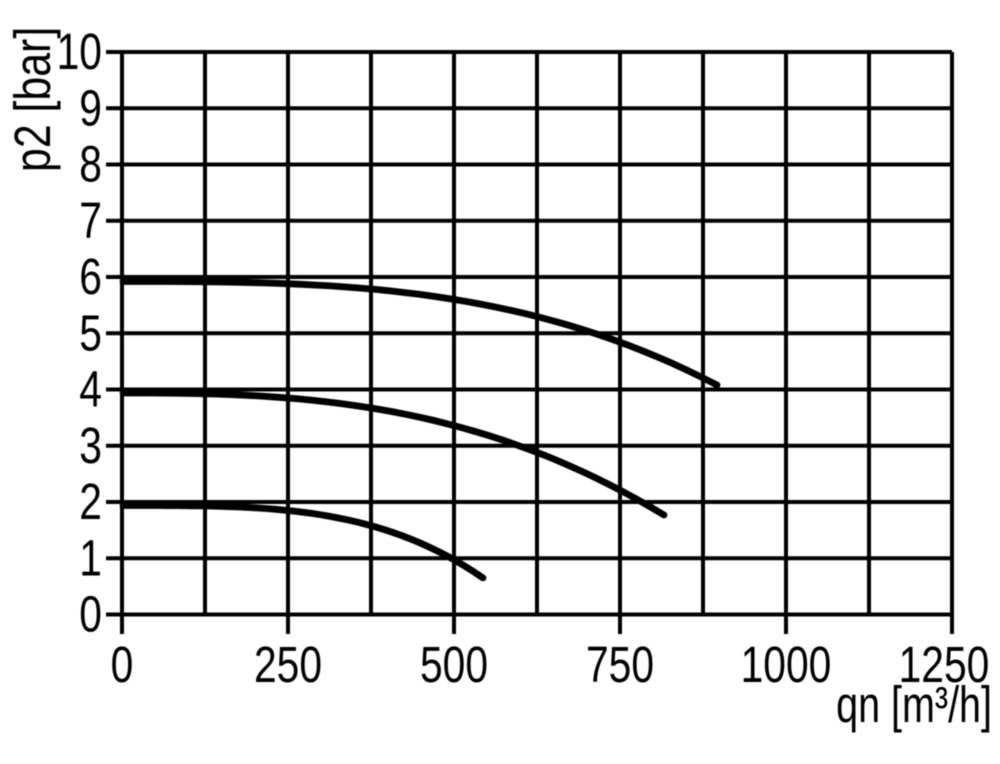 The height and width of the screenshot is (764, 1000). I want to click on svg-text: 2, so click(90, 501).